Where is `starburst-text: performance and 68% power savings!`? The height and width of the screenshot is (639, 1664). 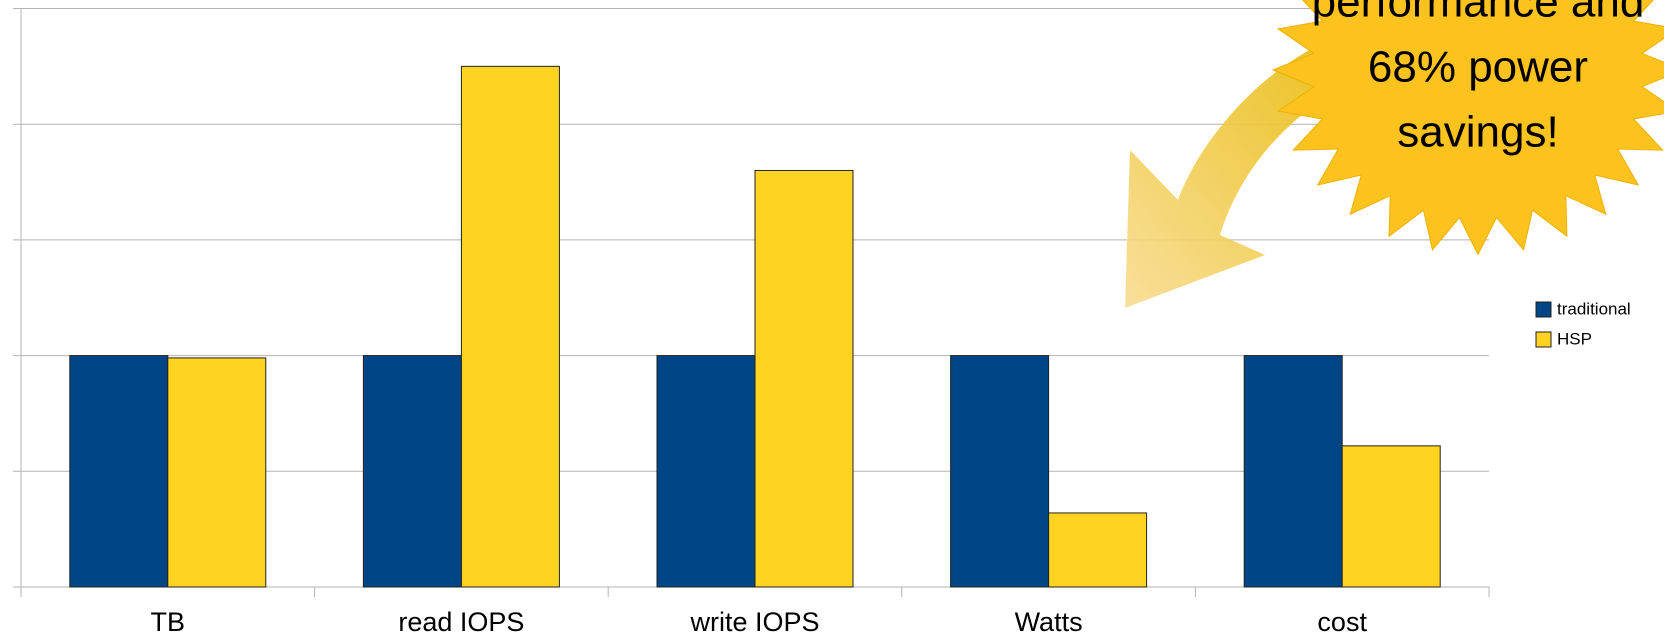
starburst-text: performance and 68% power savings! is located at coordinates (1478, 78).